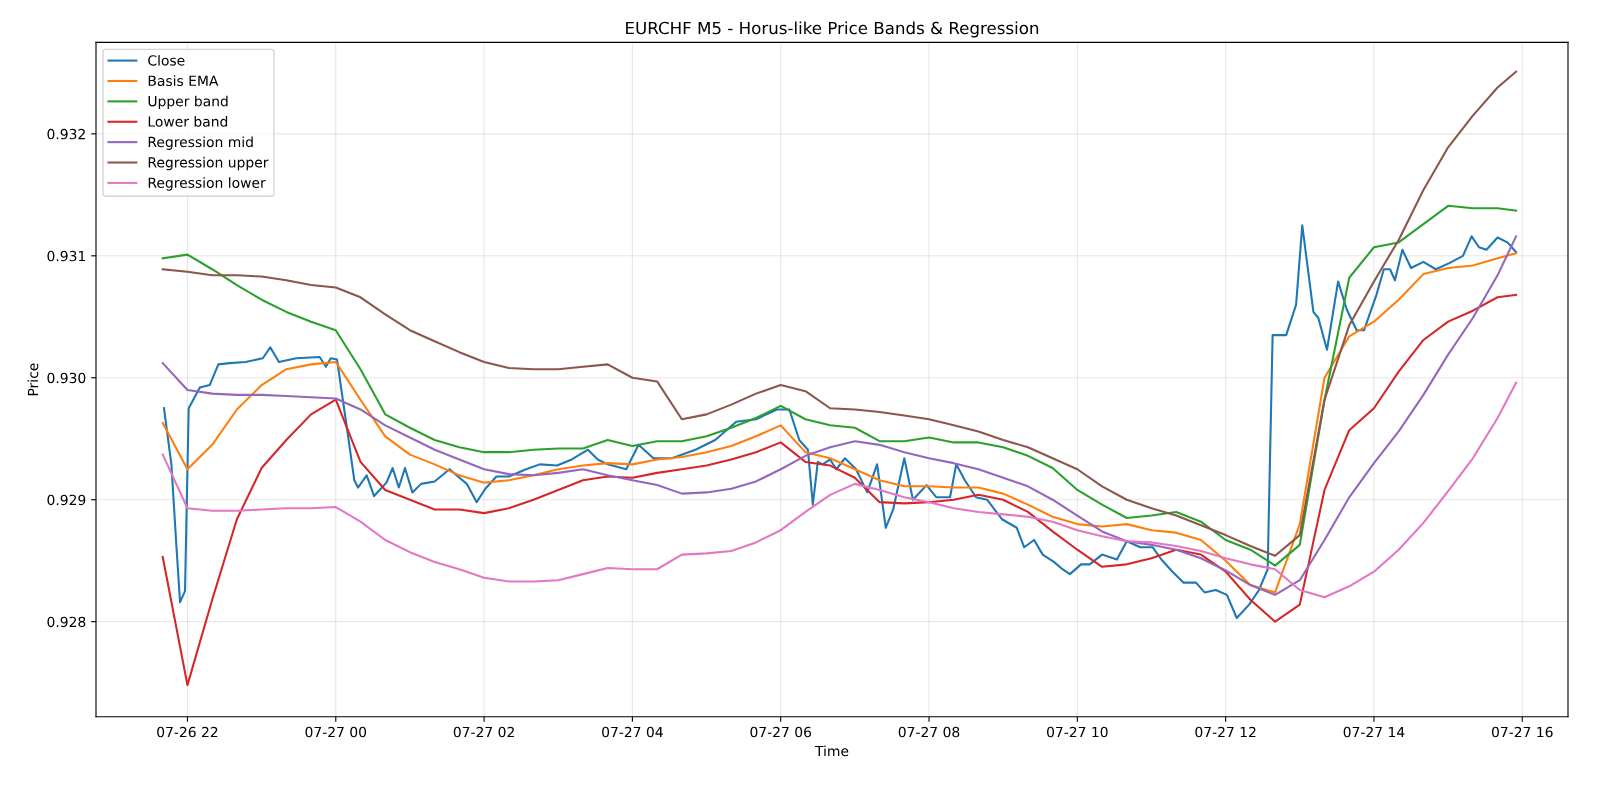  Describe the element at coordinates (66, 500) in the screenshot. I see `y-tick-label: 0.929` at that location.